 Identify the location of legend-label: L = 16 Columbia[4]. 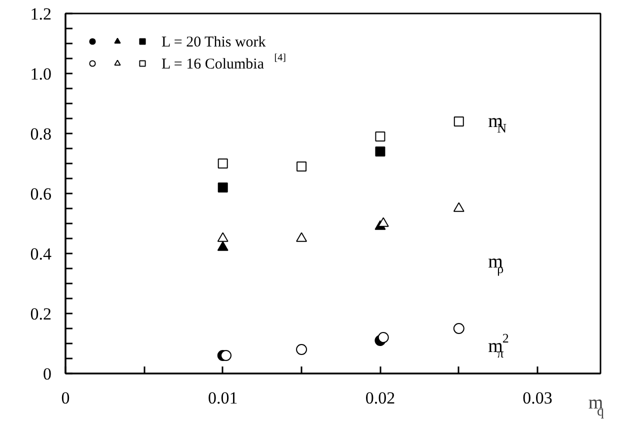
(224, 62).